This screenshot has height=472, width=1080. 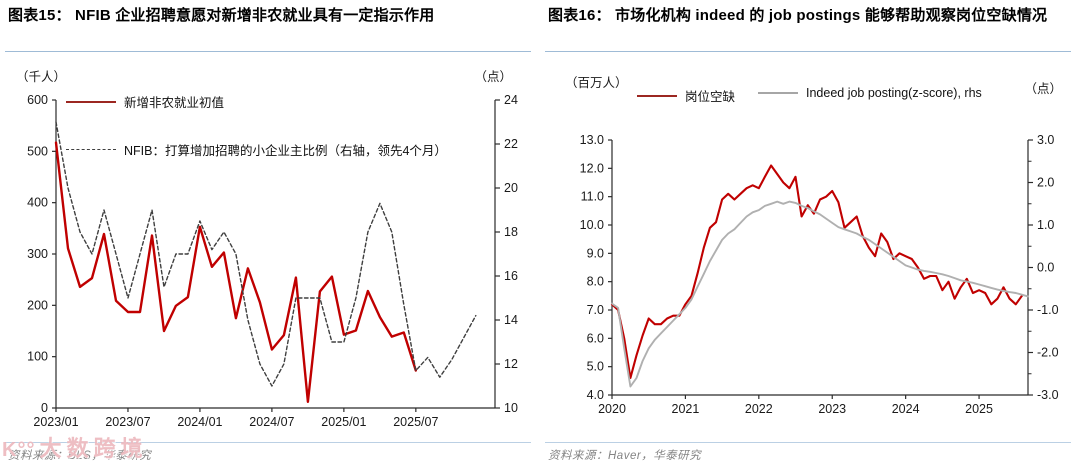 I want to click on figure15-legend-nfib-label: NFIB：打算增加招聘的小企业主比例（右轴，领先4个月）, so click(x=285, y=151).